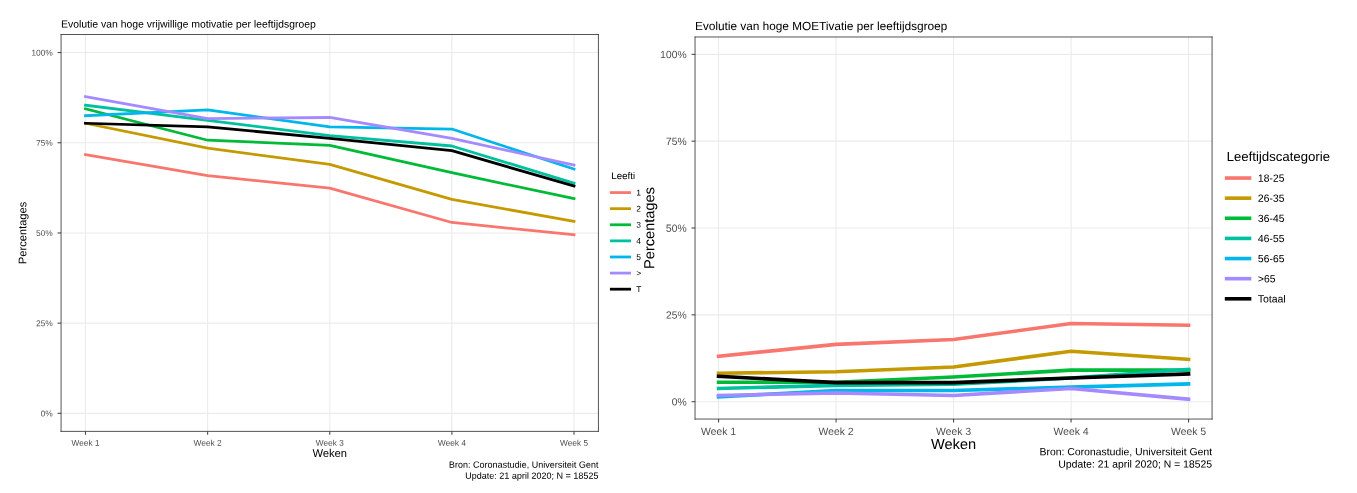 The height and width of the screenshot is (493, 1357). What do you see at coordinates (1271, 238) in the screenshot?
I see `legend-label: 46-55` at bounding box center [1271, 238].